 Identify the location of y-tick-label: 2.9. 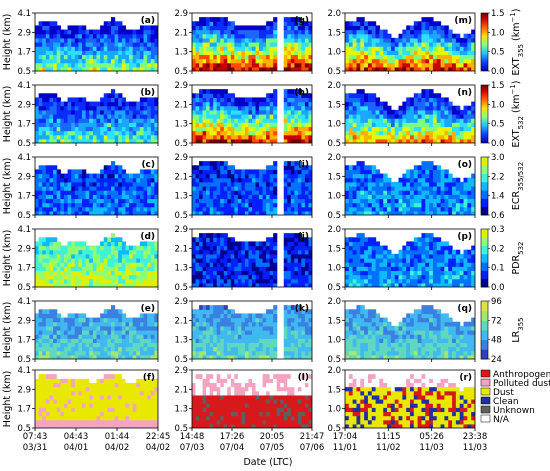
(24, 33).